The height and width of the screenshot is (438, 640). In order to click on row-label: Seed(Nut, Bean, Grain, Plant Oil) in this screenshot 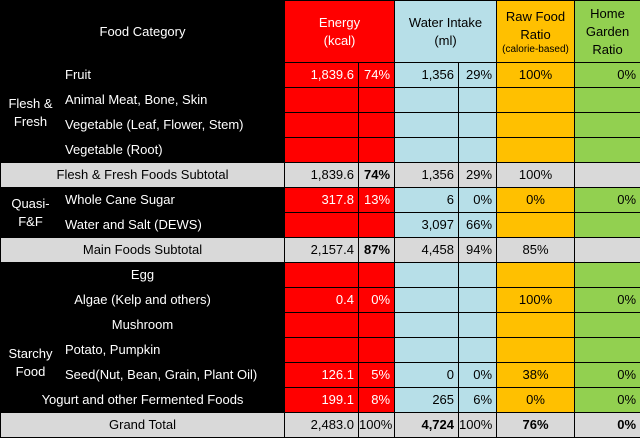, I will do `click(173, 375)`.